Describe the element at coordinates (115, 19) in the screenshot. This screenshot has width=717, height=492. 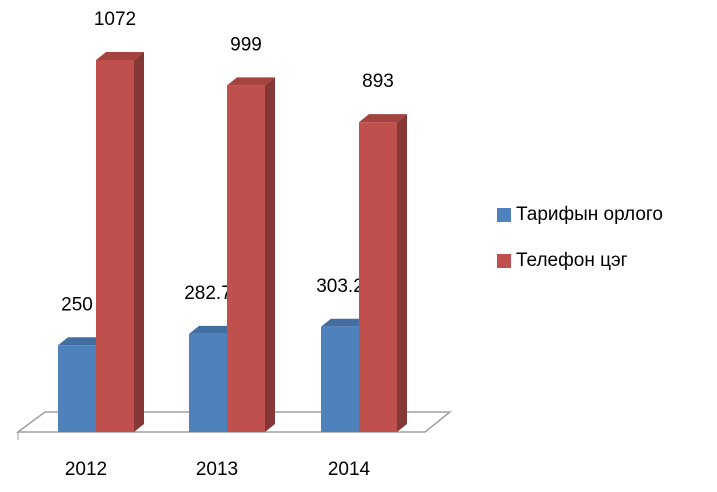
I see `data-label: 1072` at that location.